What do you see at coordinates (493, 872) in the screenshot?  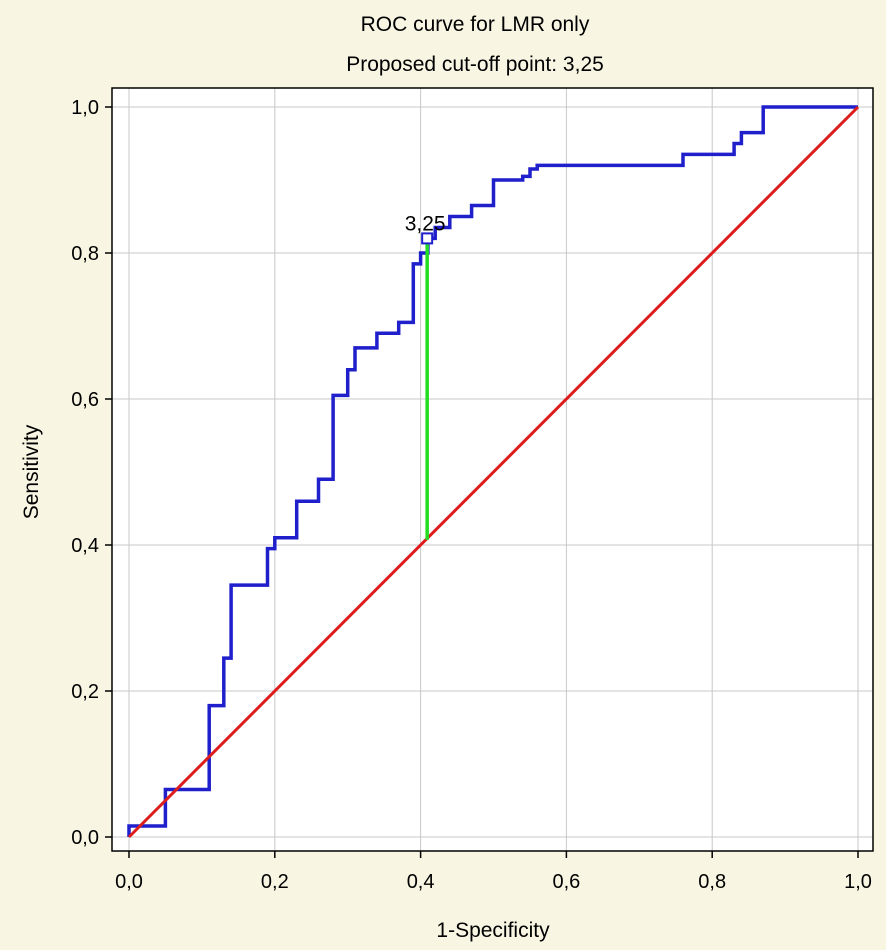 I see `x-axis-ticks: 0,0 0,2 0,4 0,6 0,8 1,0` at bounding box center [493, 872].